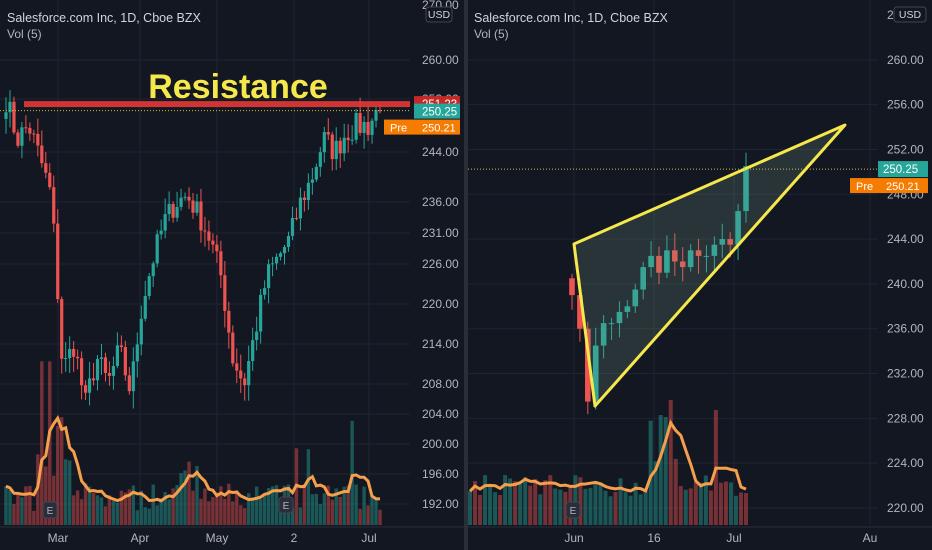 This screenshot has width=932, height=550. Describe the element at coordinates (905, 60) in the screenshot. I see `price-tick-label: 260.00` at that location.